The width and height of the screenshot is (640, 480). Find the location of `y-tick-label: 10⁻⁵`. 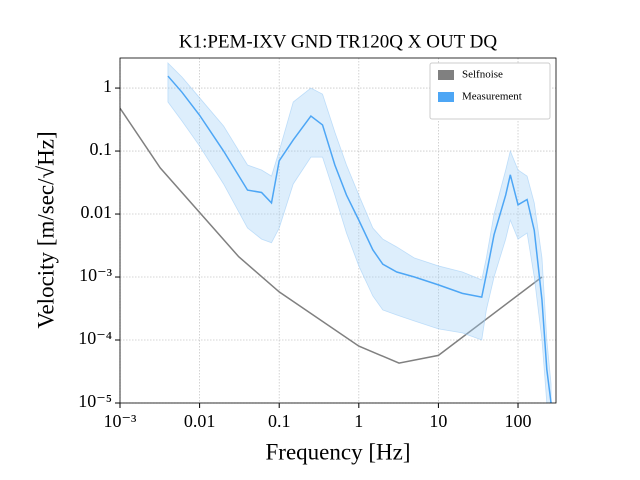

y-tick-label: 10⁻⁵ is located at coordinates (95, 401).